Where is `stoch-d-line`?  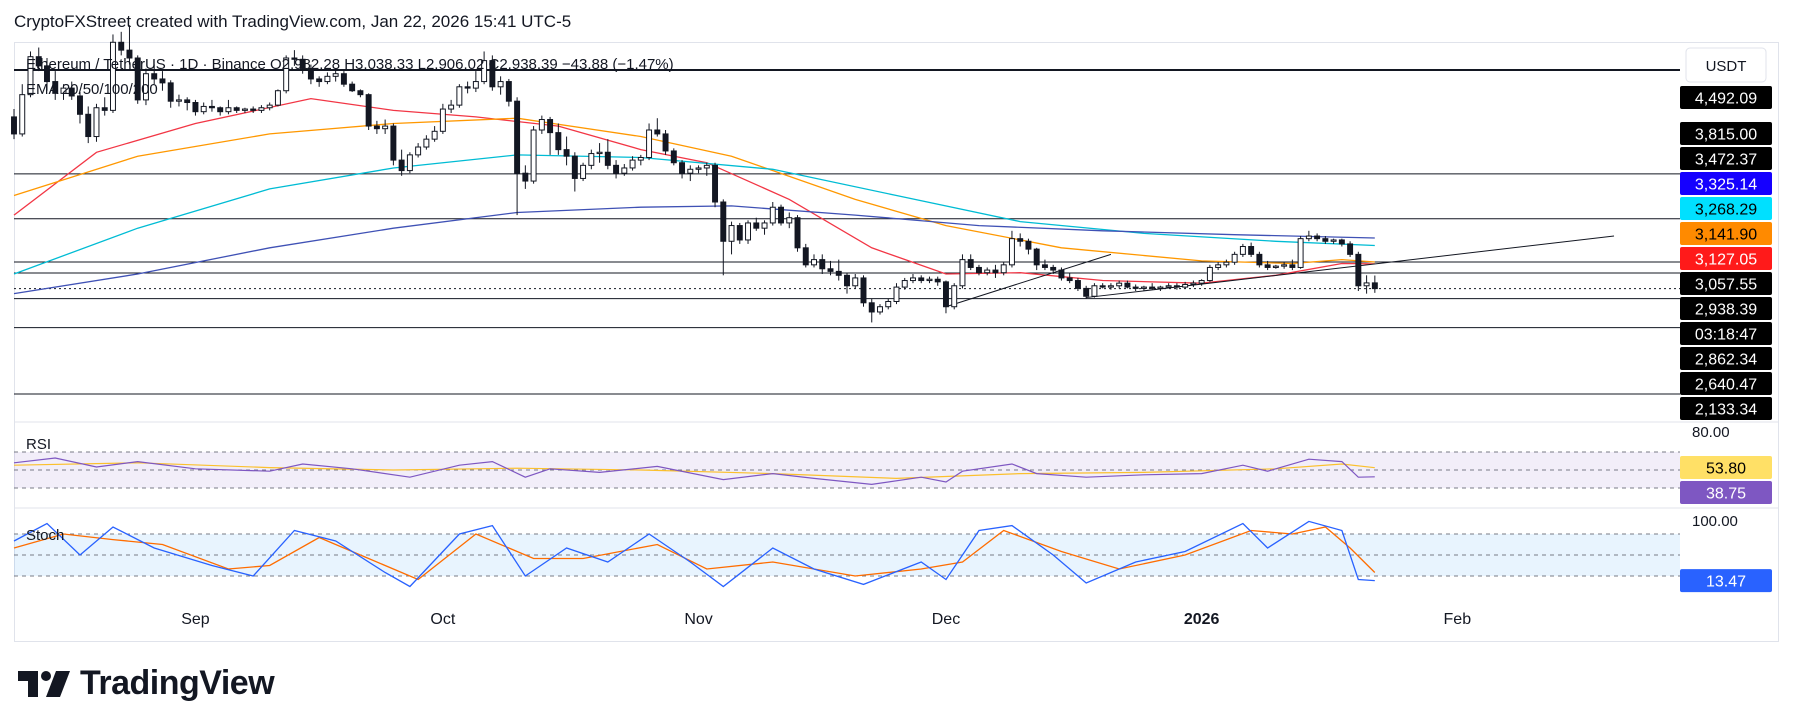
stoch-d-line is located at coordinates (694, 553).